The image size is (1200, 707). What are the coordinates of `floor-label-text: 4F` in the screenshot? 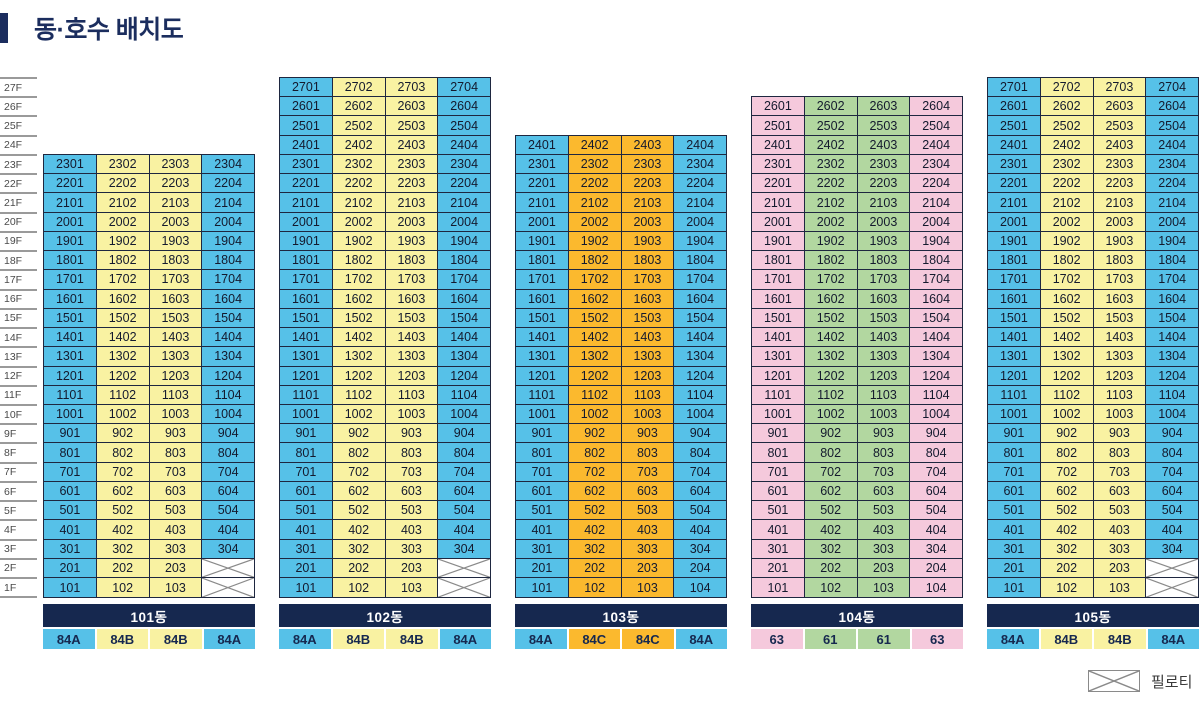 It's located at (10, 530).